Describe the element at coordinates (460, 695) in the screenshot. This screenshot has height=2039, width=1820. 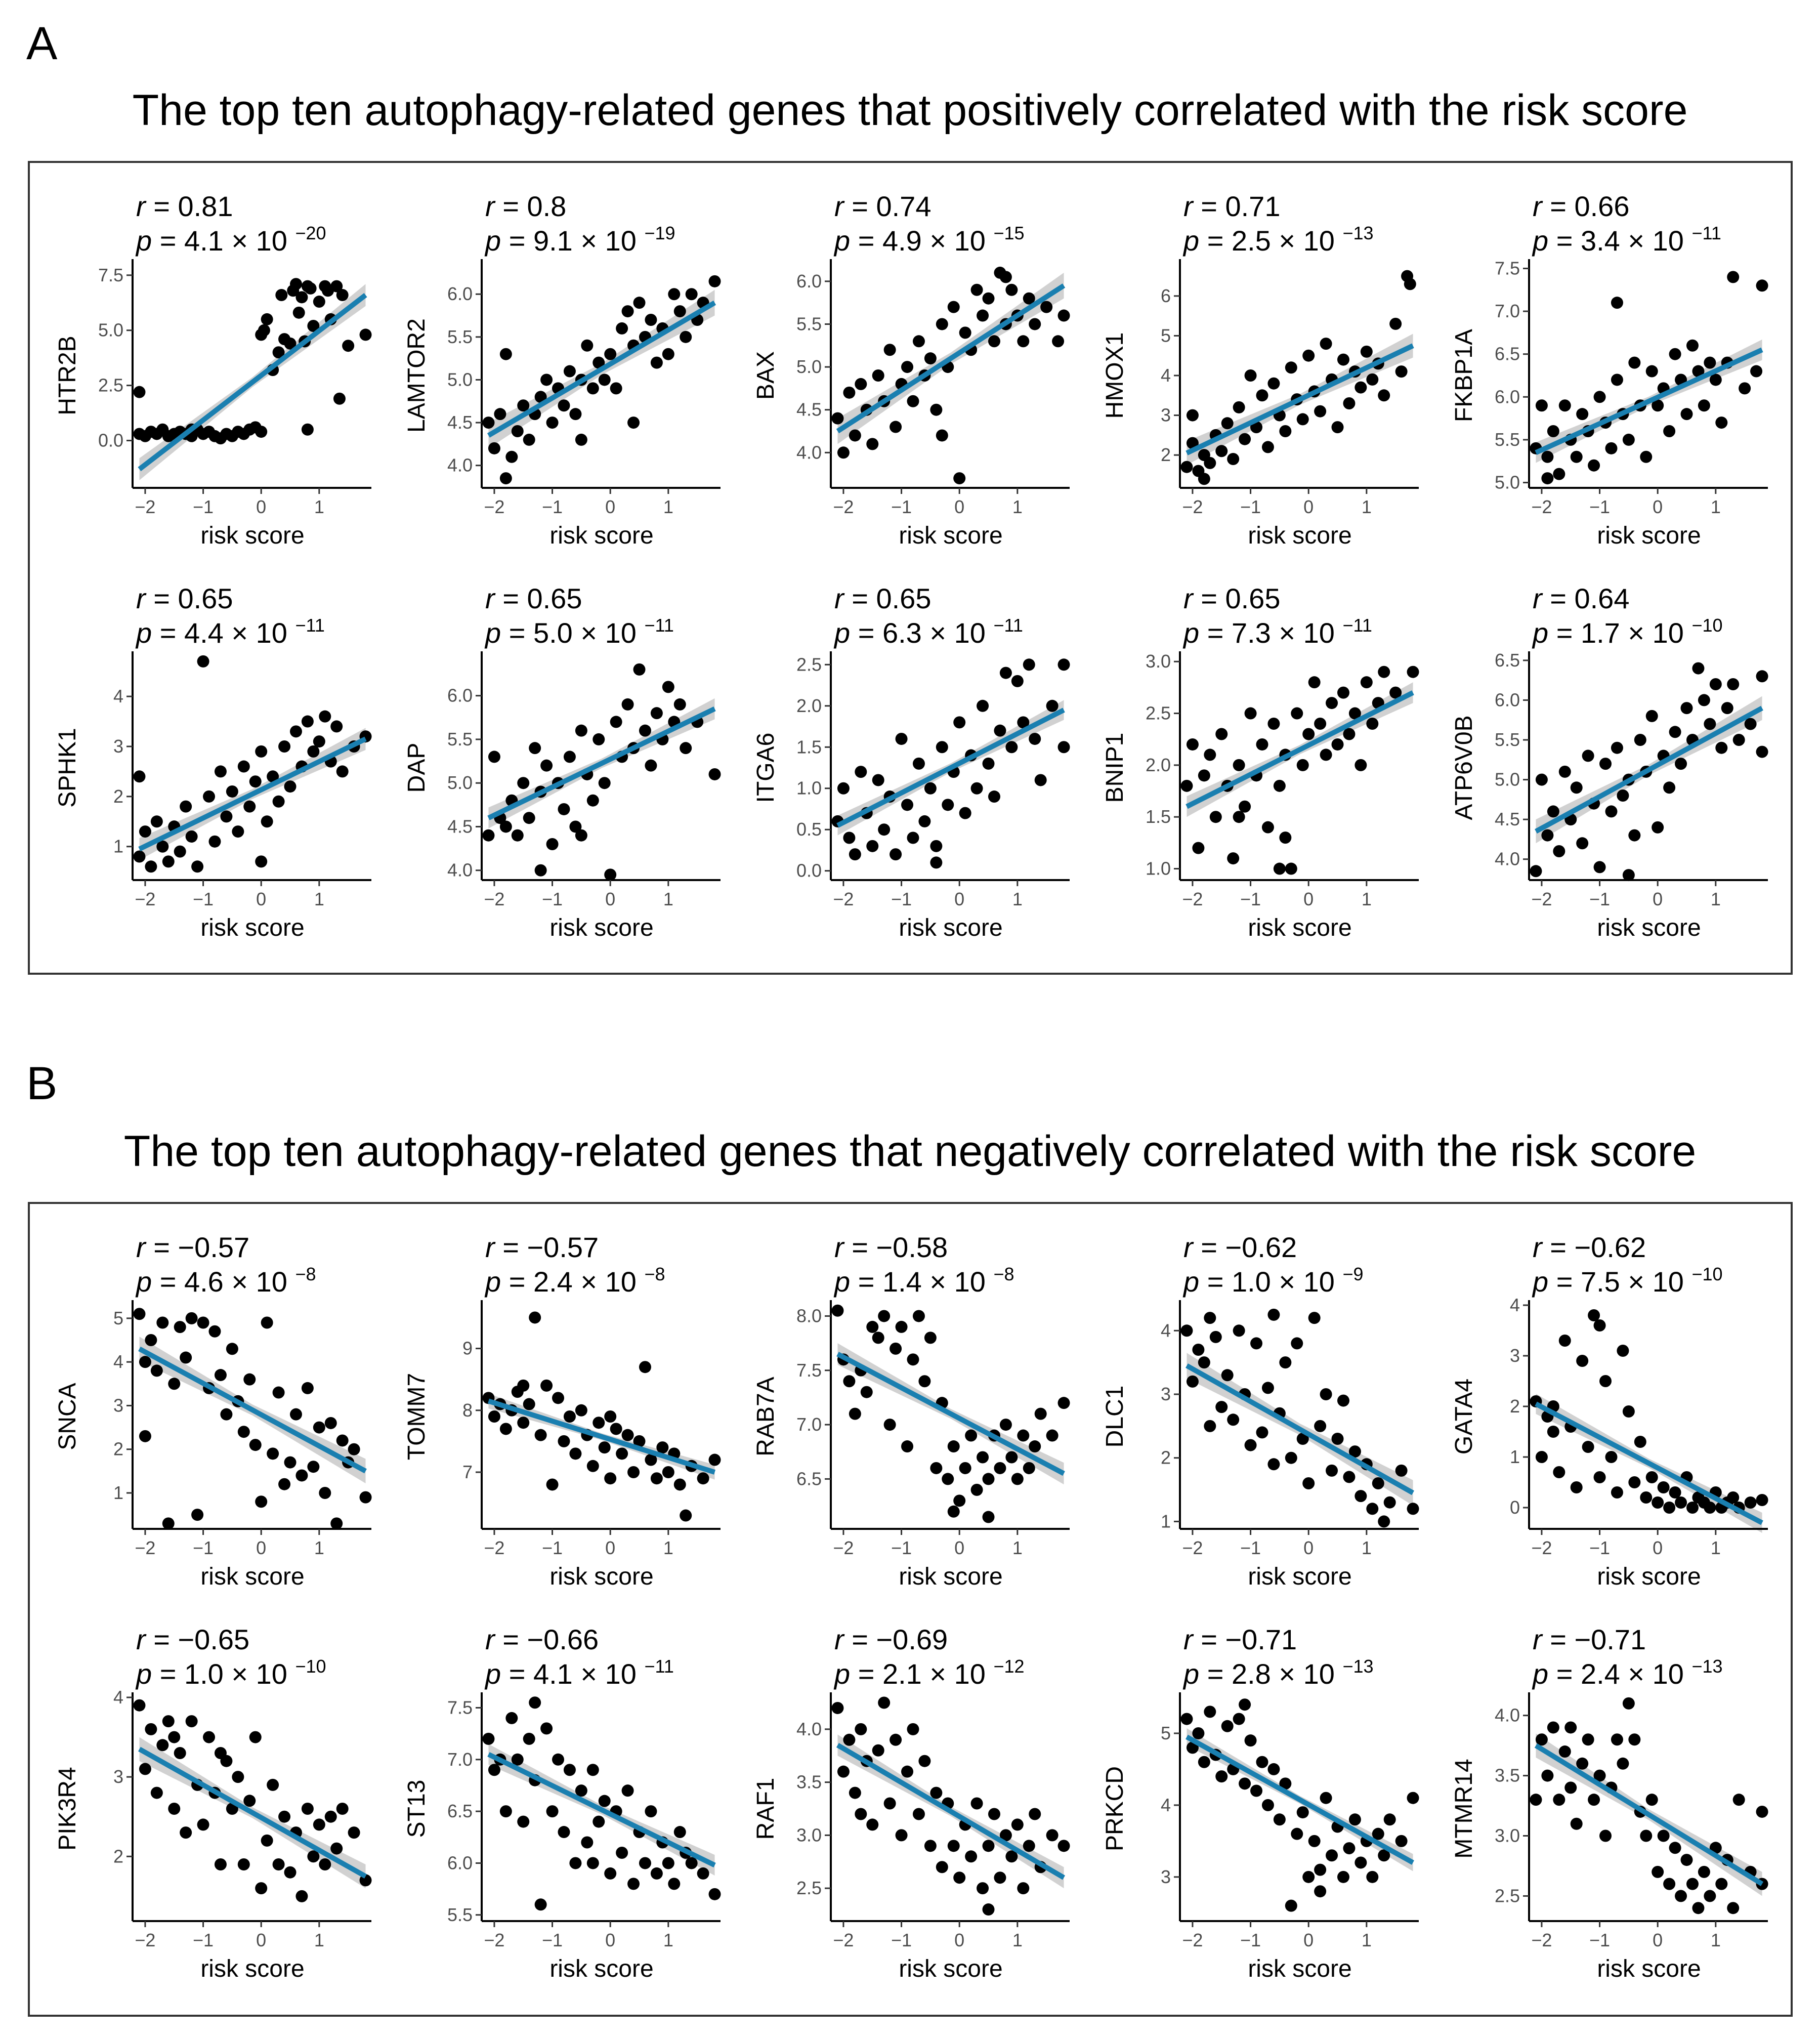
I see `y-tick-label: 6.0` at that location.